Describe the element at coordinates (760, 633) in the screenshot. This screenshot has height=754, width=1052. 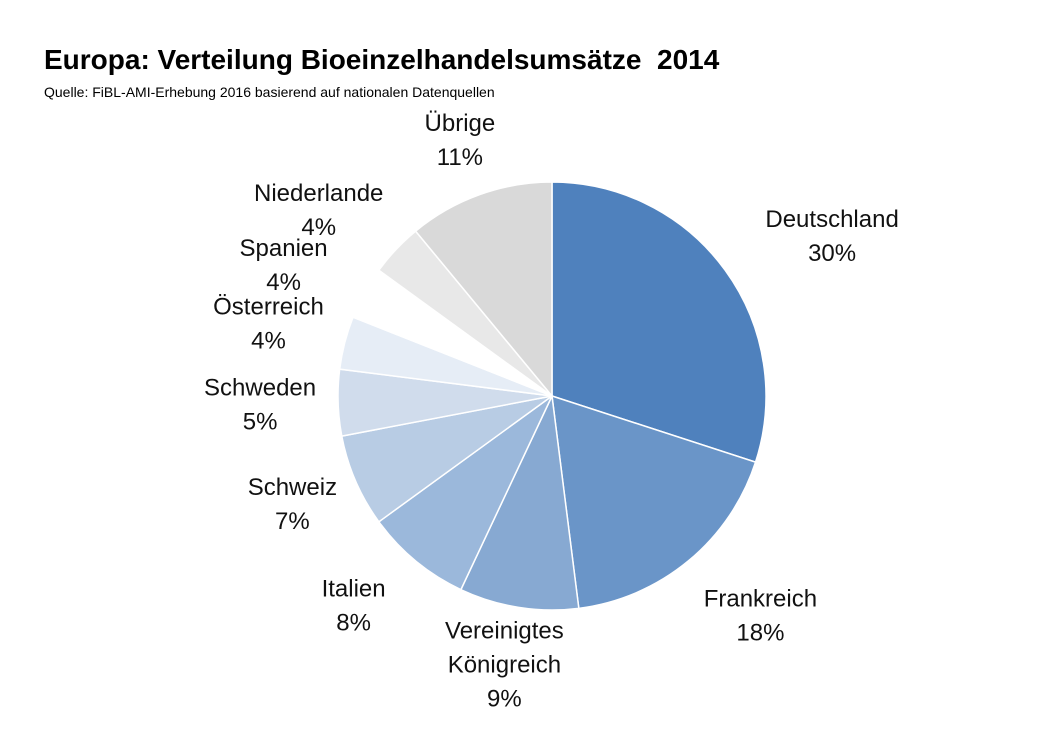
I see `slice-value-label: 18%` at that location.